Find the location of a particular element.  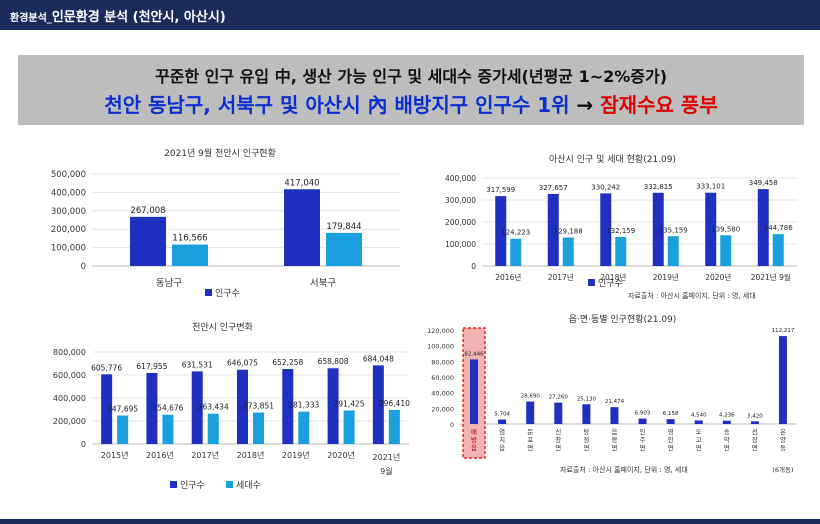

page-title: 환경분석_인문환경 분석 (천안시, 아산시) is located at coordinates (118, 15).